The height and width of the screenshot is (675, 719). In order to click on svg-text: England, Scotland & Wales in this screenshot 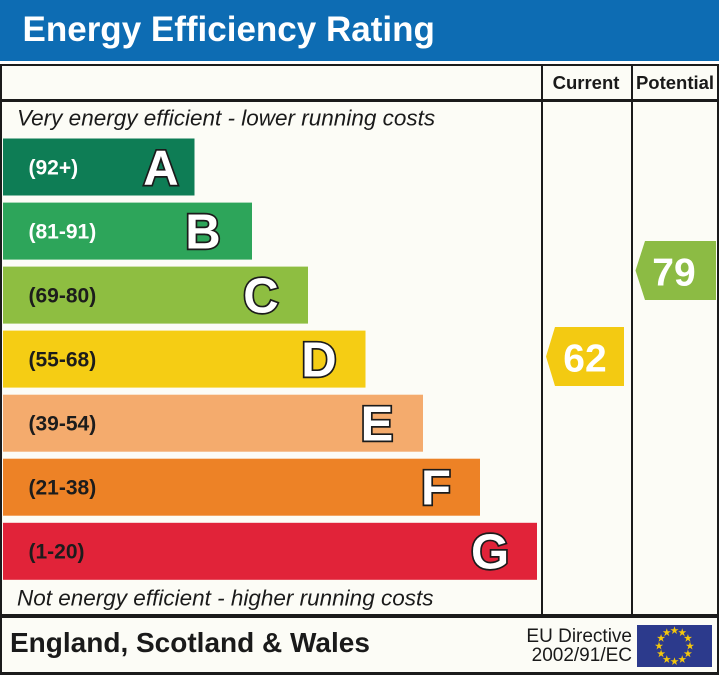, I will do `click(190, 642)`.